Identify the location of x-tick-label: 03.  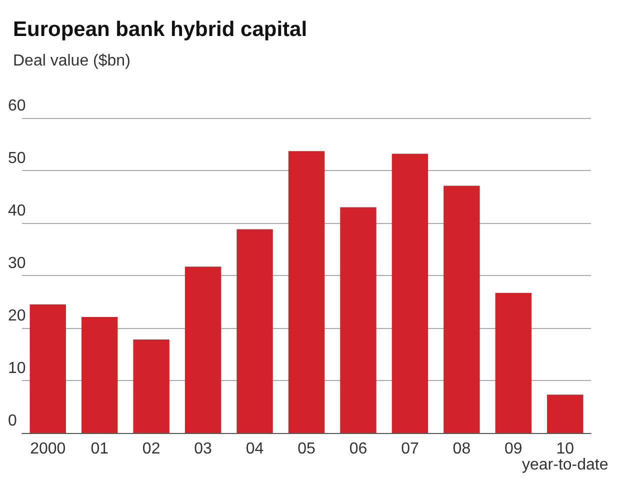
(203, 449).